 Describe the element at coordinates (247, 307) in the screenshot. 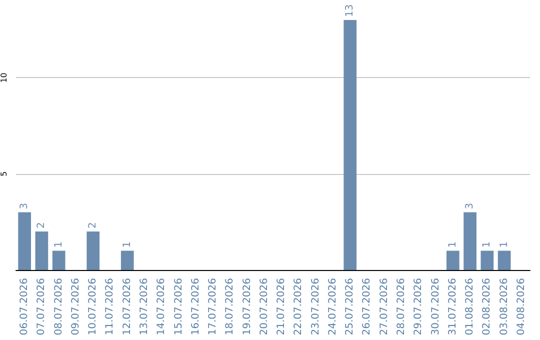

I see `x-tick-label: 19.07.2026` at that location.